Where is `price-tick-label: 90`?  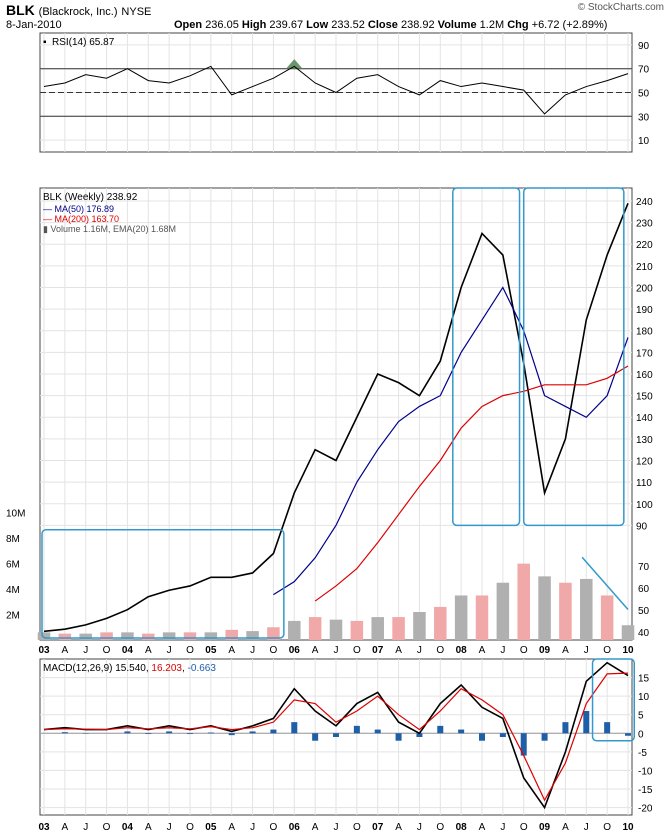
price-tick-label: 90 is located at coordinates (642, 526).